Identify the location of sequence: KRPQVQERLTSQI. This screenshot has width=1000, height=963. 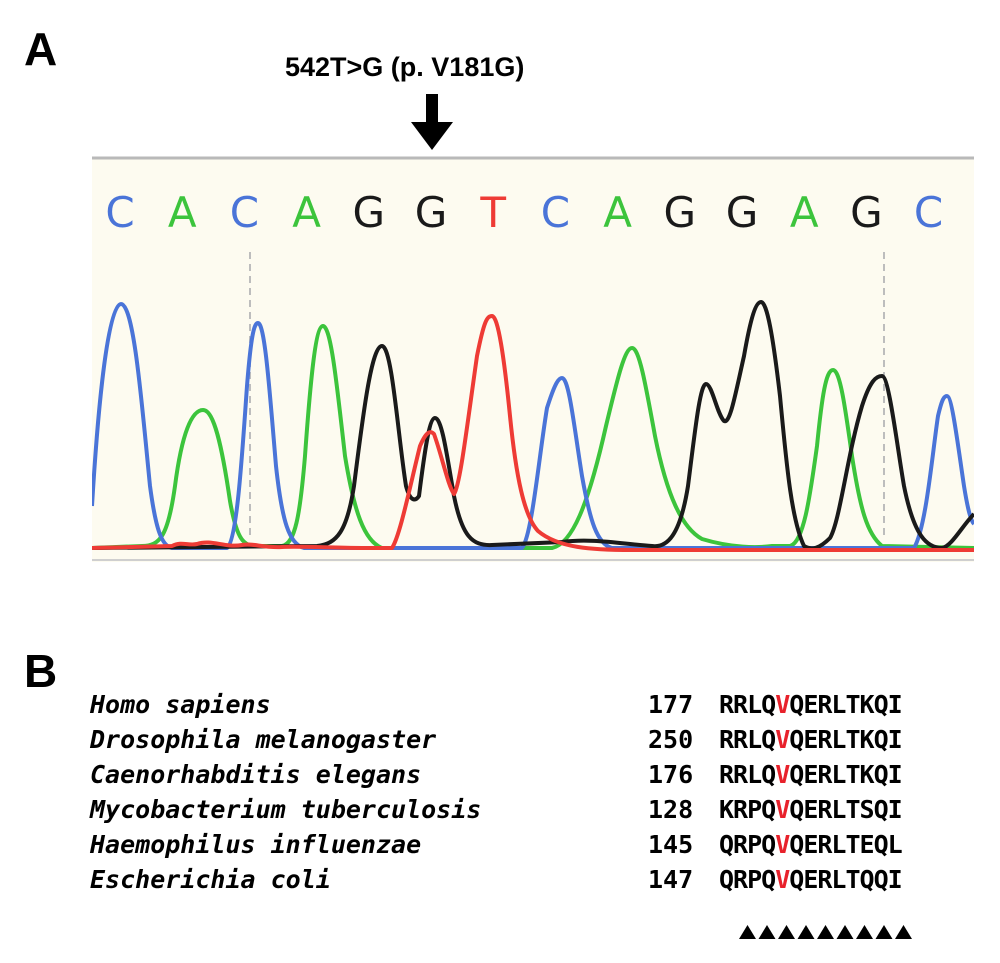
(811, 809).